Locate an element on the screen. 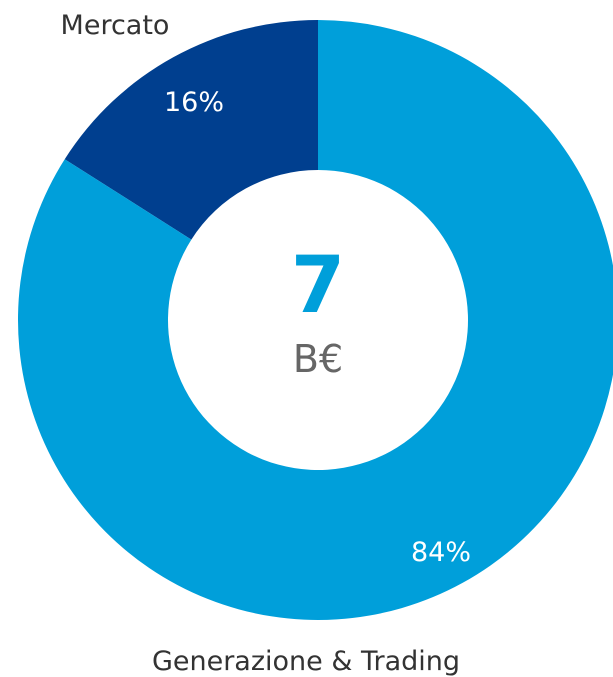 This screenshot has width=613, height=677. slice-category-label-mercato: Mercato is located at coordinates (115, 25).